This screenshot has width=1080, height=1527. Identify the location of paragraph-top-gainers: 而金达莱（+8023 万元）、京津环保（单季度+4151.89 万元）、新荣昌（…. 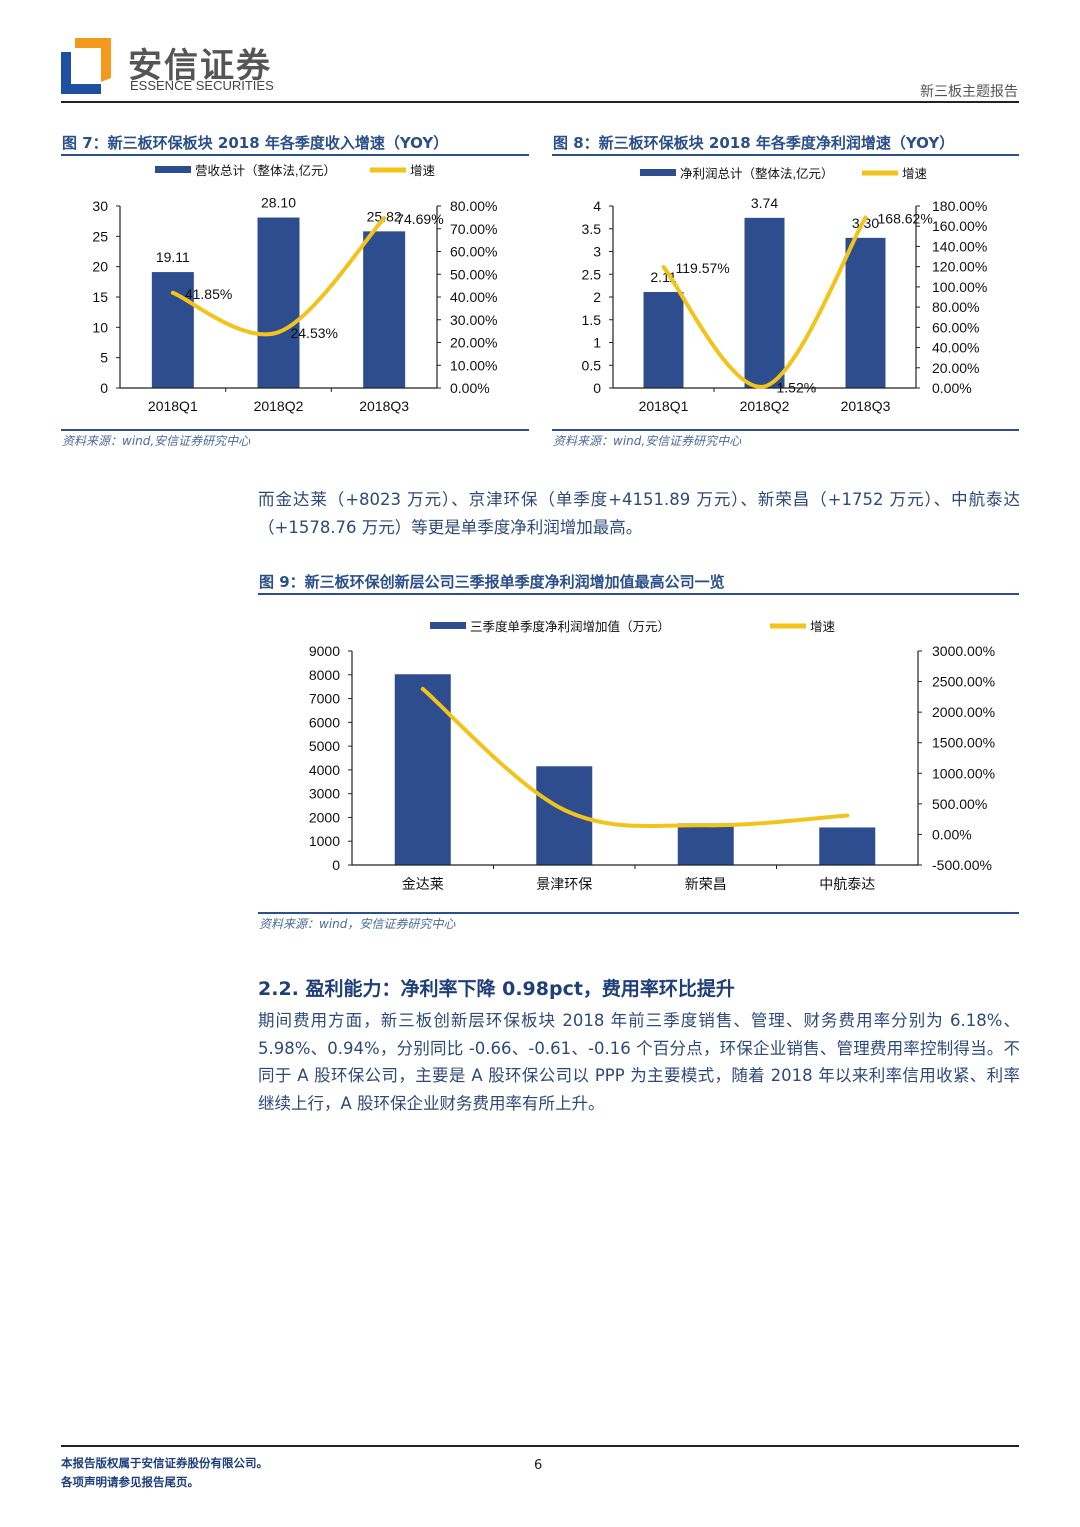
(639, 513).